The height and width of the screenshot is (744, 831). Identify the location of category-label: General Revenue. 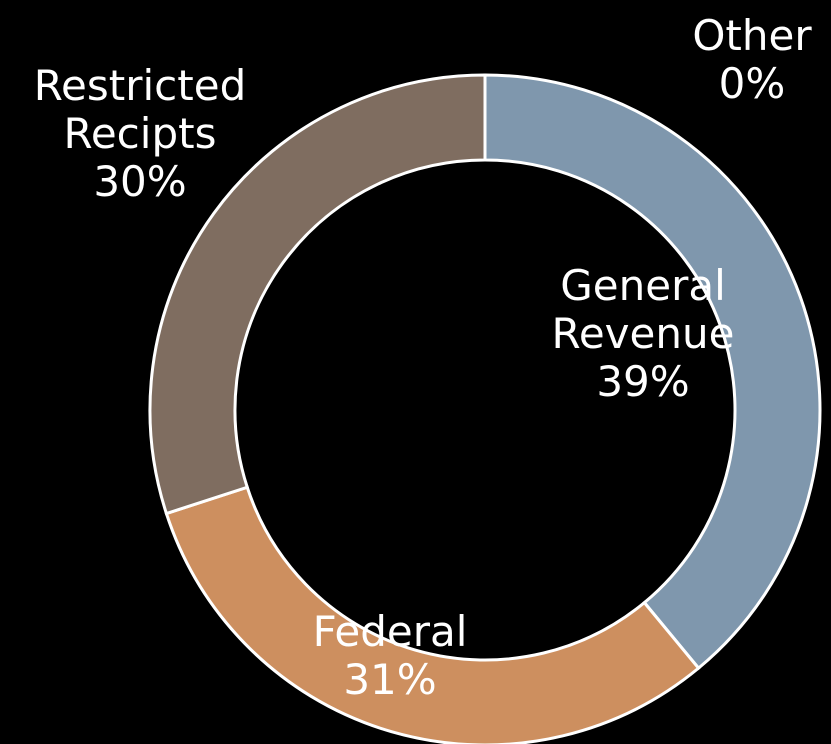
(643, 309).